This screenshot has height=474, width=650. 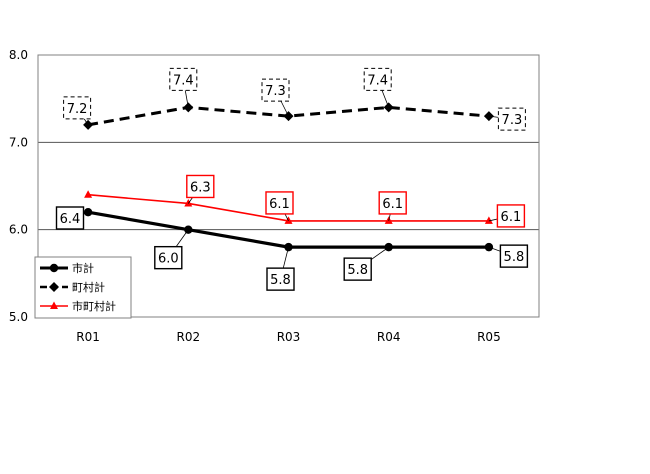 I want to click on y-tick-label: 6.0, so click(x=18, y=230).